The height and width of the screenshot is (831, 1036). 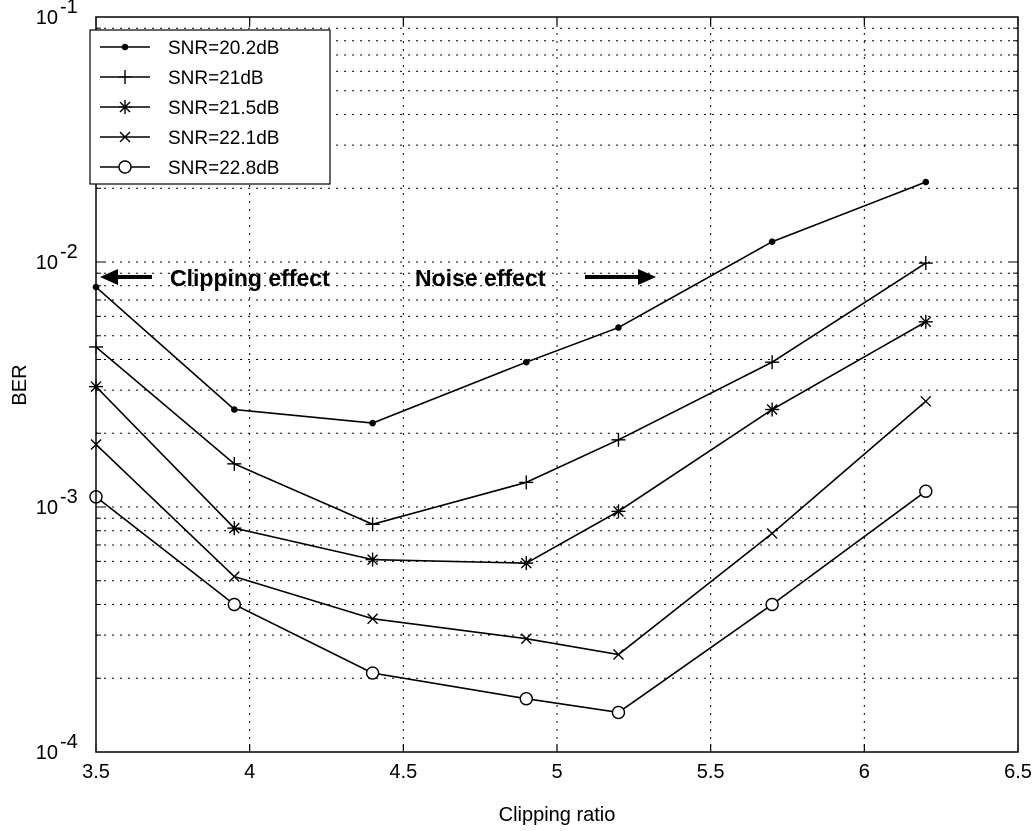 What do you see at coordinates (647, 277) in the screenshot?
I see `noise-effect-arrowhead` at bounding box center [647, 277].